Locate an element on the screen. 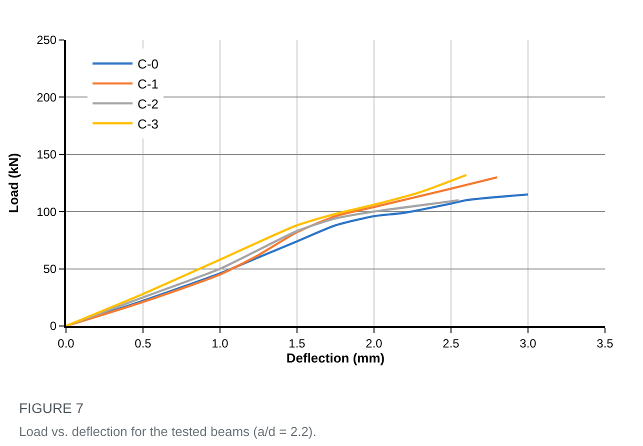 Image resolution: width=643 pixels, height=446 pixels. y-tick-label: 50 is located at coordinates (50, 269).